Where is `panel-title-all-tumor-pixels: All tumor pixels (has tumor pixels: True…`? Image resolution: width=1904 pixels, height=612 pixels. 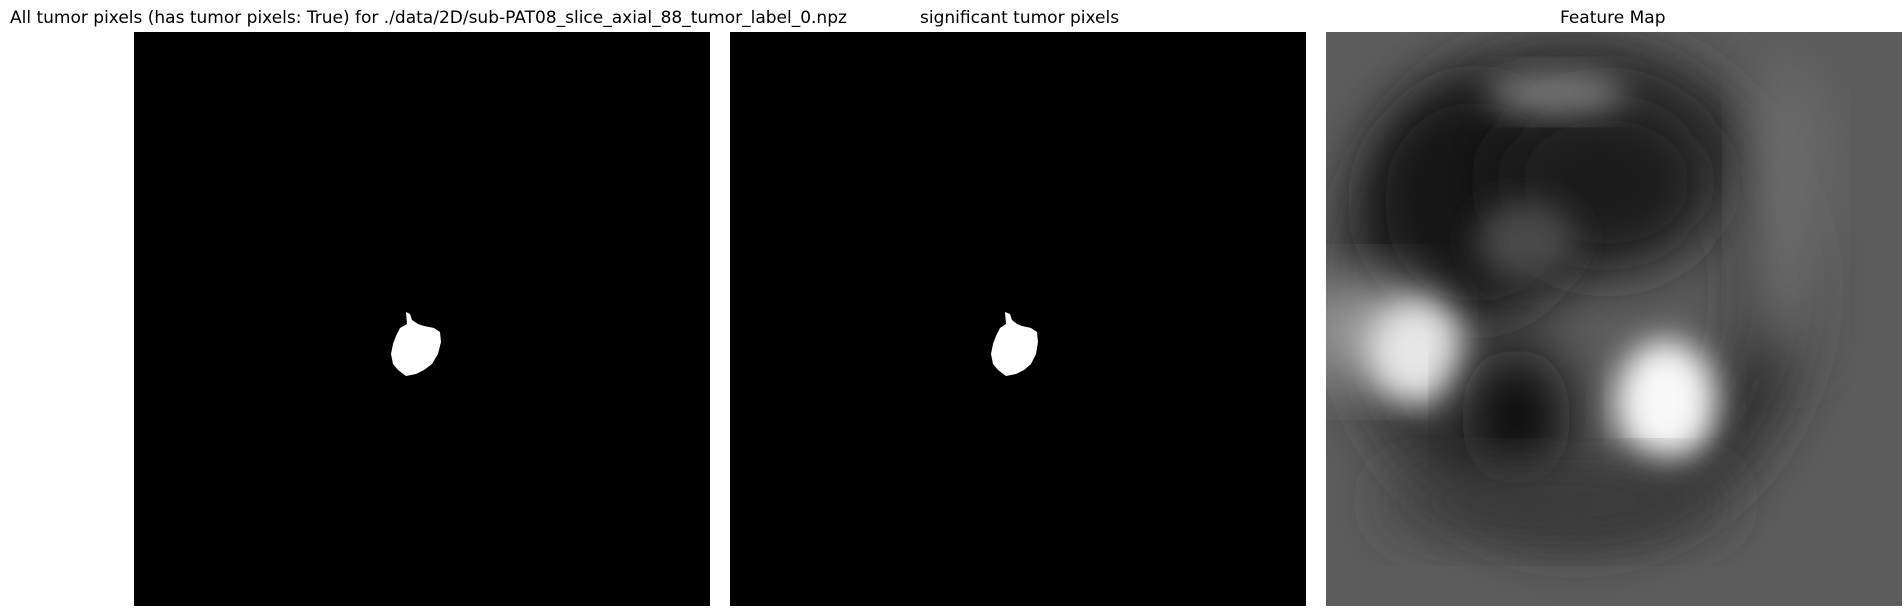
panel-title-all-tumor-pixels: All tumor pixels (has tumor pixels: True… is located at coordinates (428, 18).